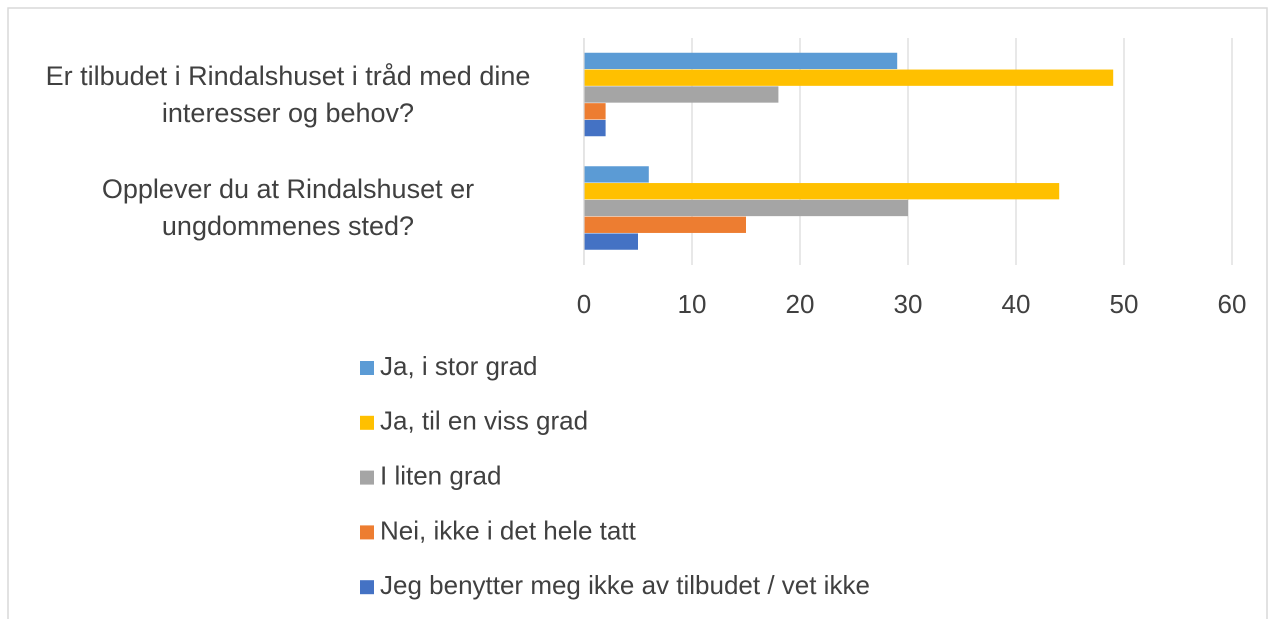 Image resolution: width=1275 pixels, height=619 pixels. I want to click on legend-label: Nei, ikke i det hele tatt, so click(508, 530).